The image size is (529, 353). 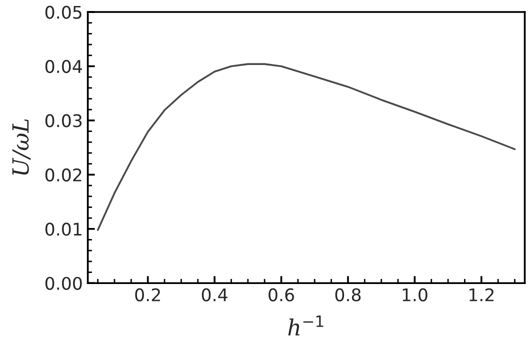 I want to click on y-tick-label: 0.02, so click(x=63, y=175).